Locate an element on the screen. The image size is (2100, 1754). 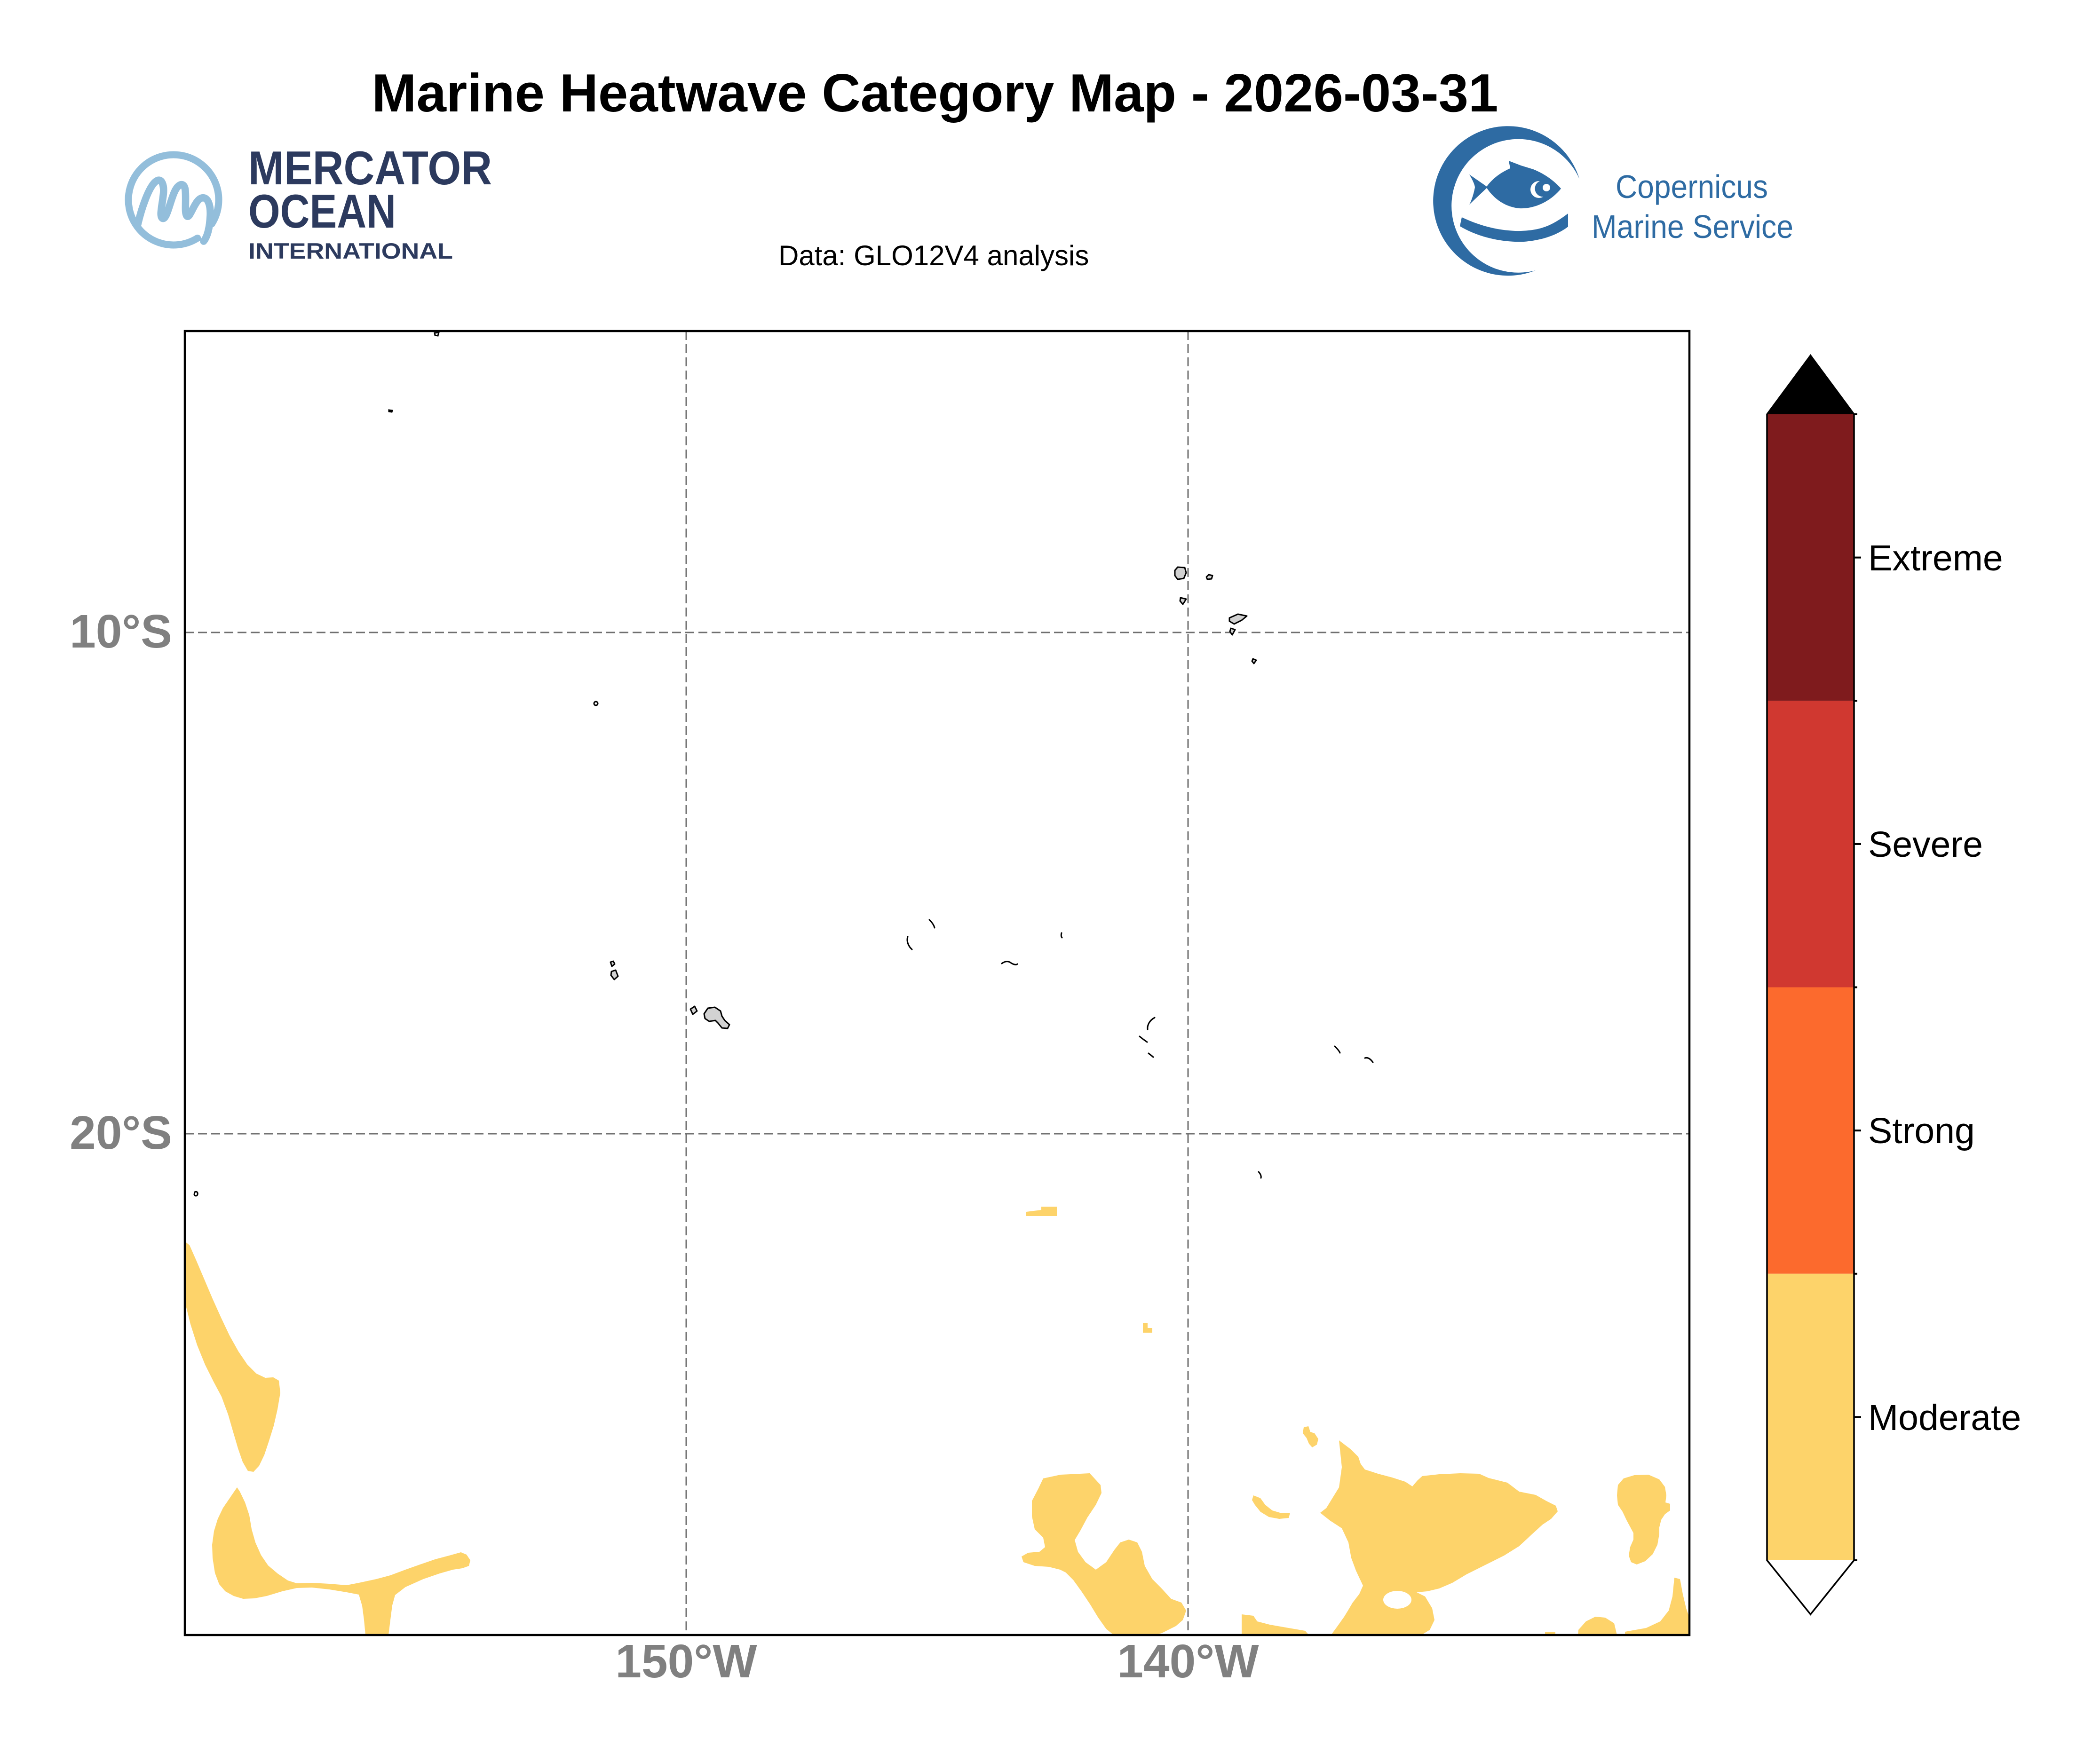
svg-text: Severe is located at coordinates (1925, 844).